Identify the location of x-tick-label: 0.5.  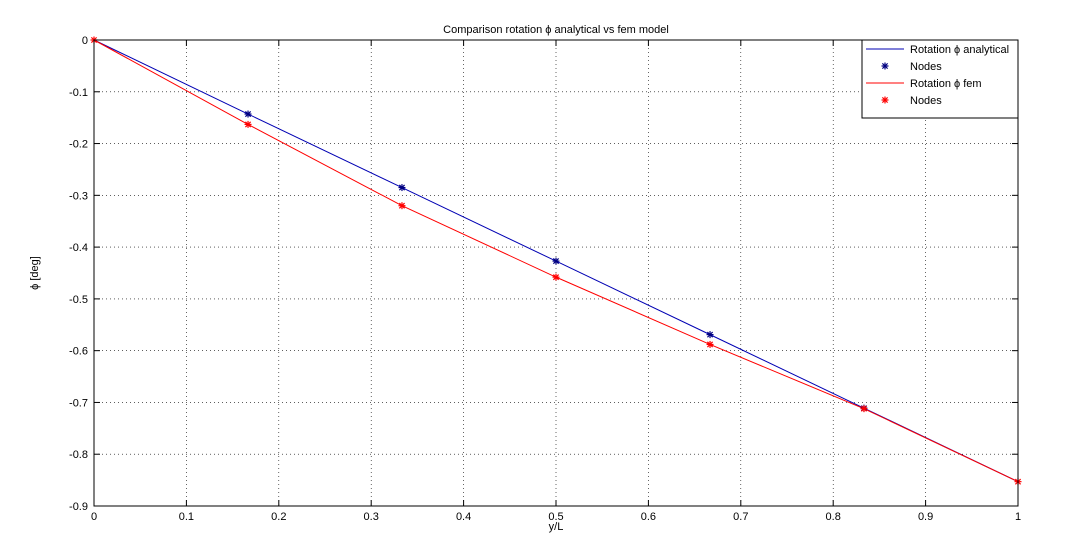
(555, 517).